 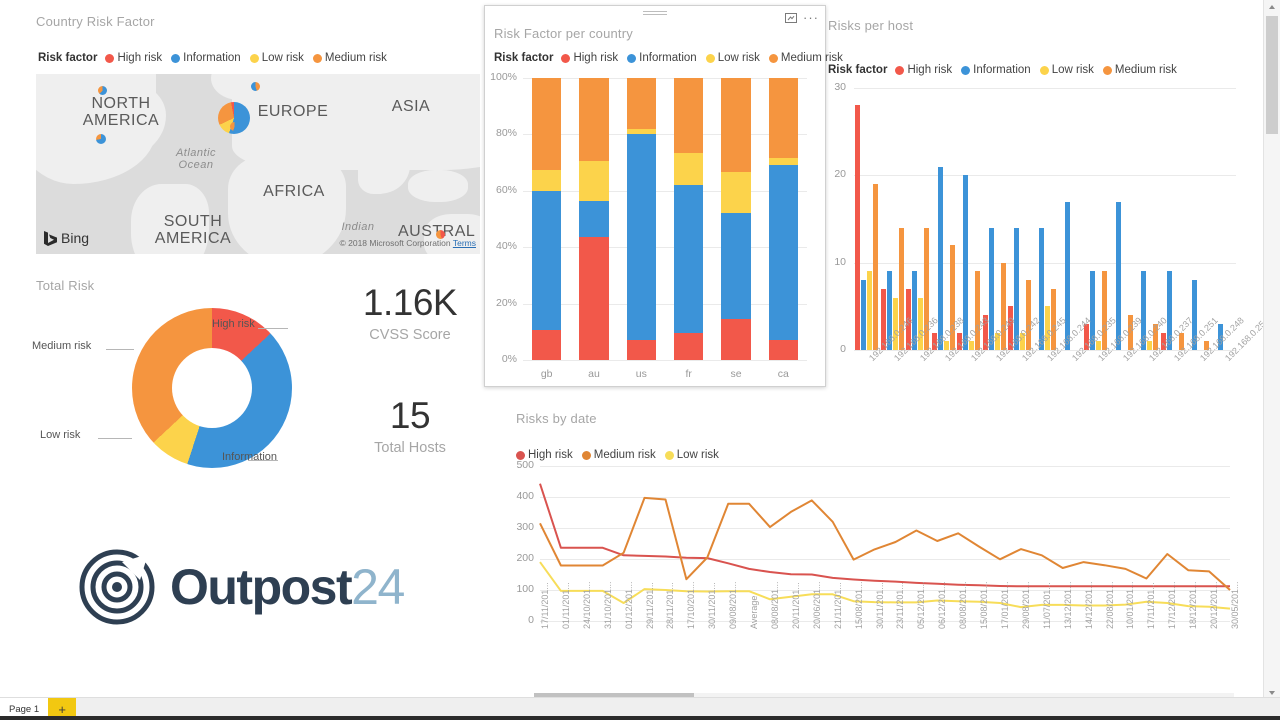 What do you see at coordinates (101, 139) in the screenshot?
I see `map-bubble-us` at bounding box center [101, 139].